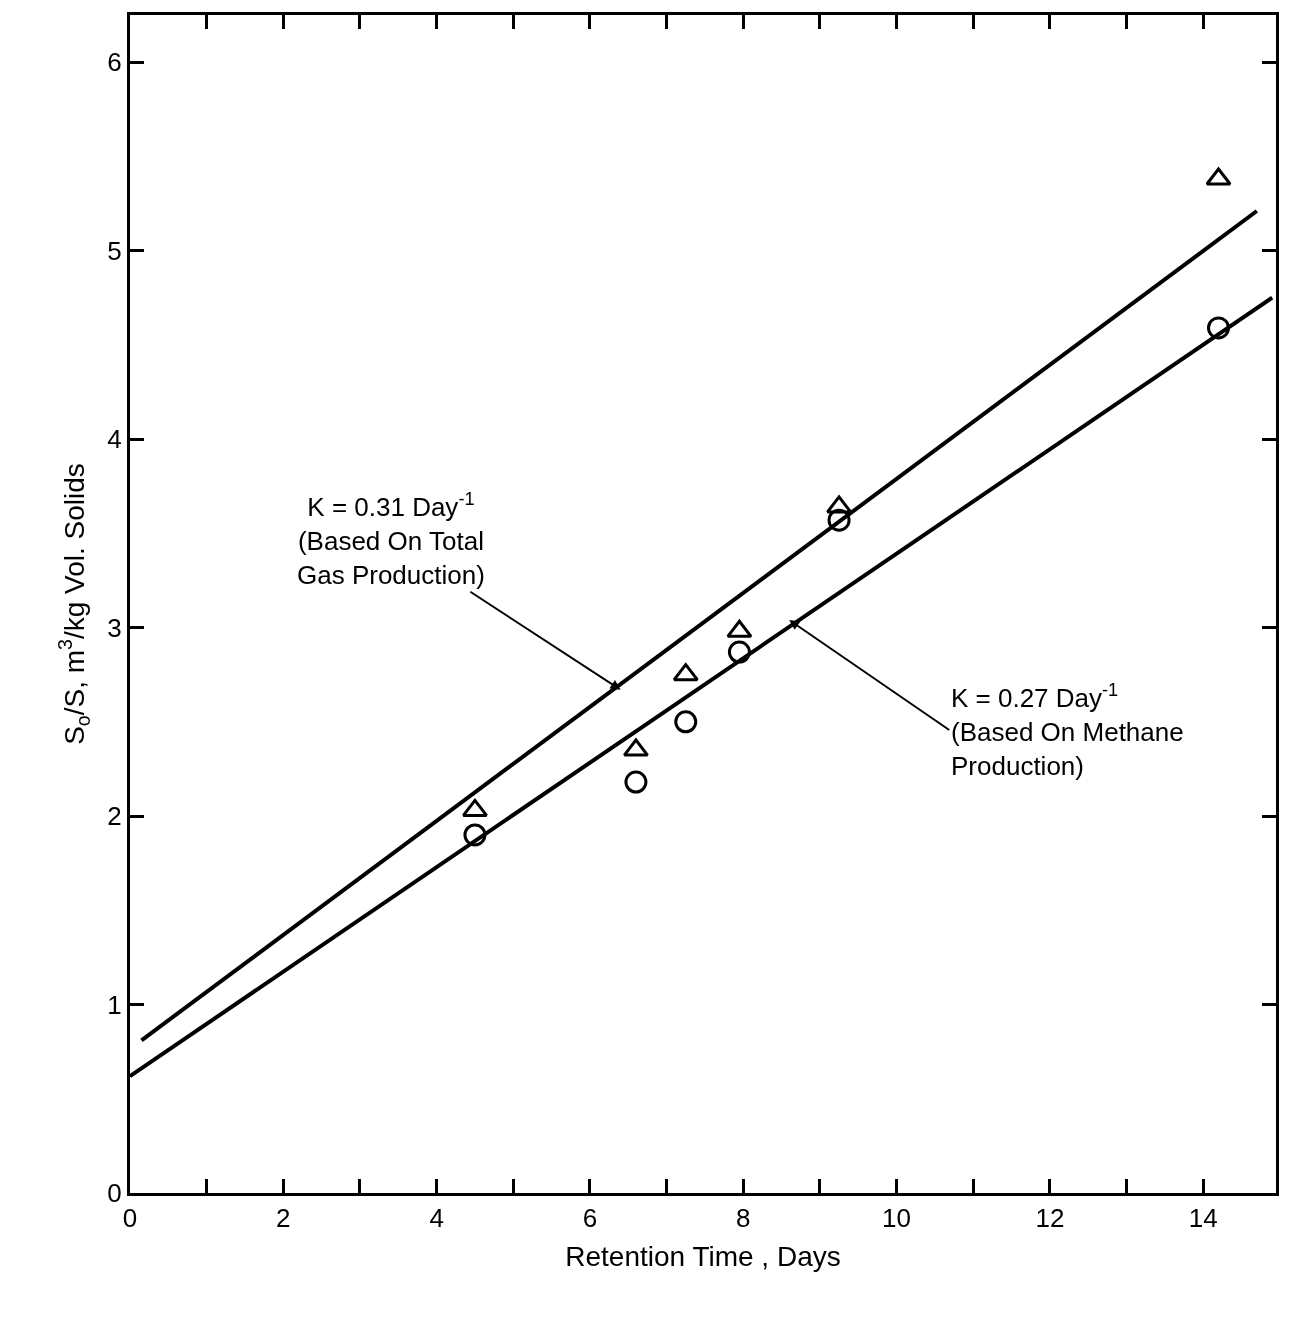 Image resolution: width=1289 pixels, height=1323 pixels. What do you see at coordinates (391, 539) in the screenshot?
I see `annotation: K = 0.31 Day$^{-1}$ (Based On Total Gas Production)` at bounding box center [391, 539].